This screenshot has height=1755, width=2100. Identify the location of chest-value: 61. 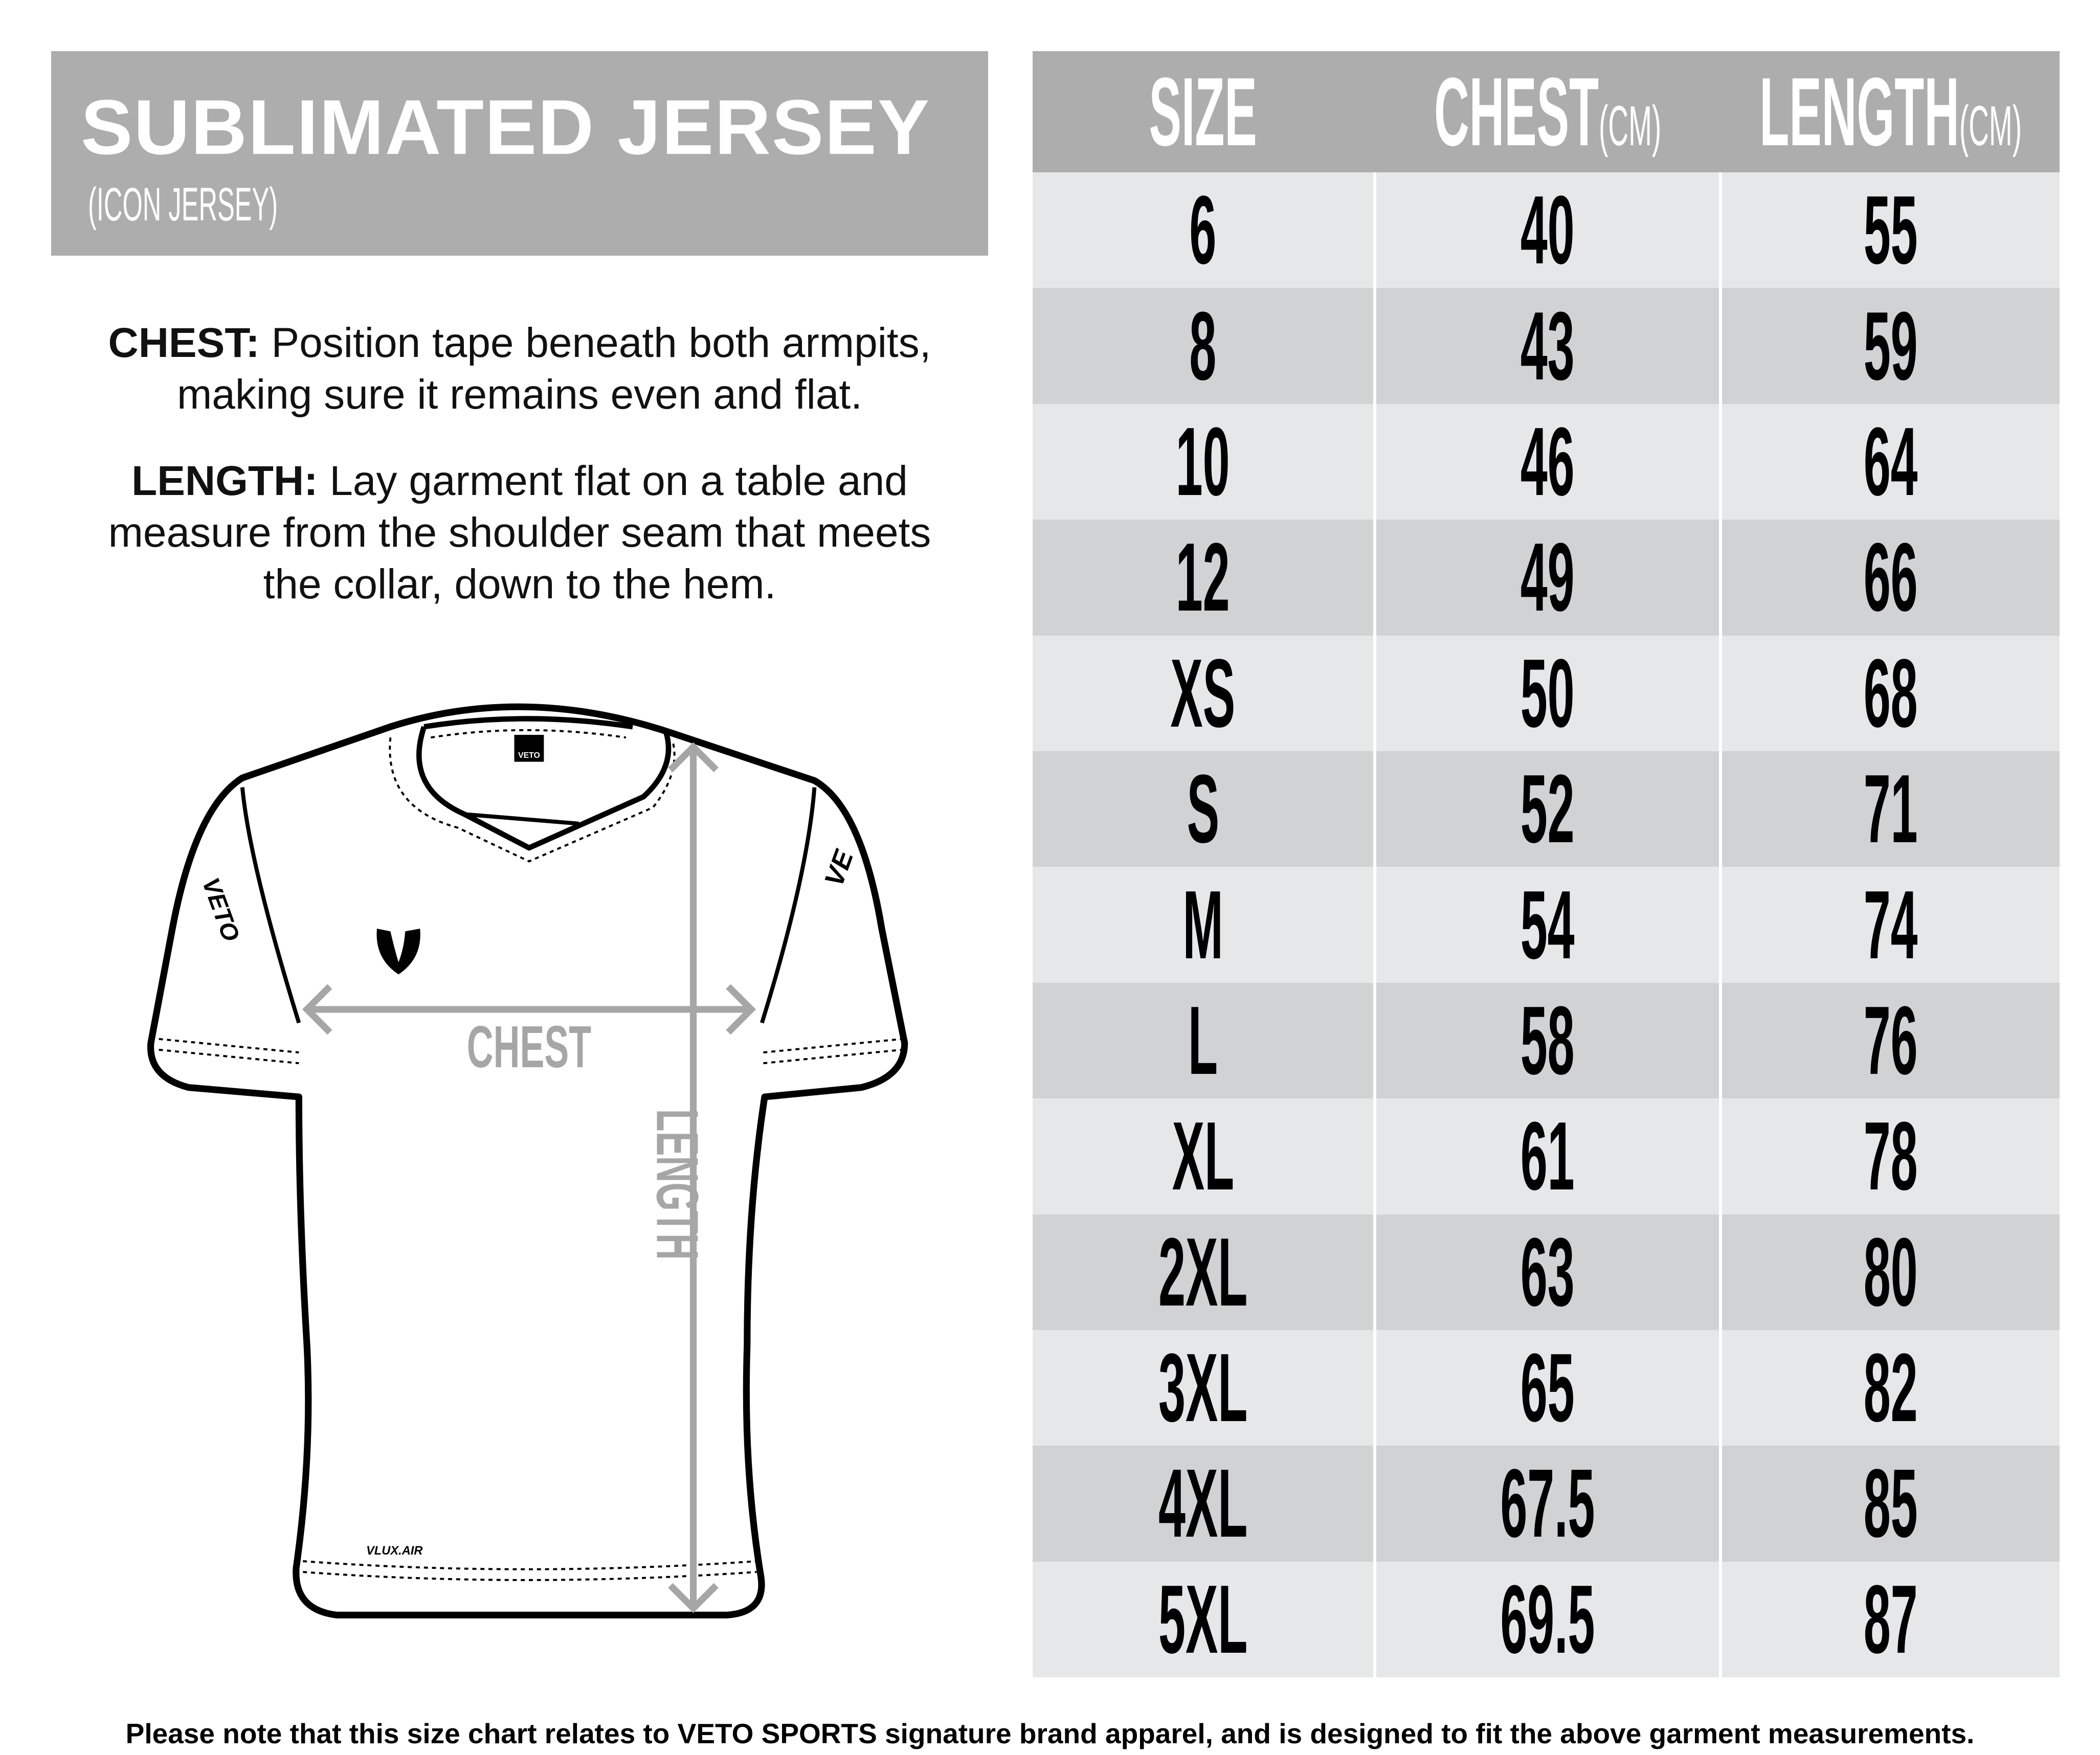
(1548, 1156).